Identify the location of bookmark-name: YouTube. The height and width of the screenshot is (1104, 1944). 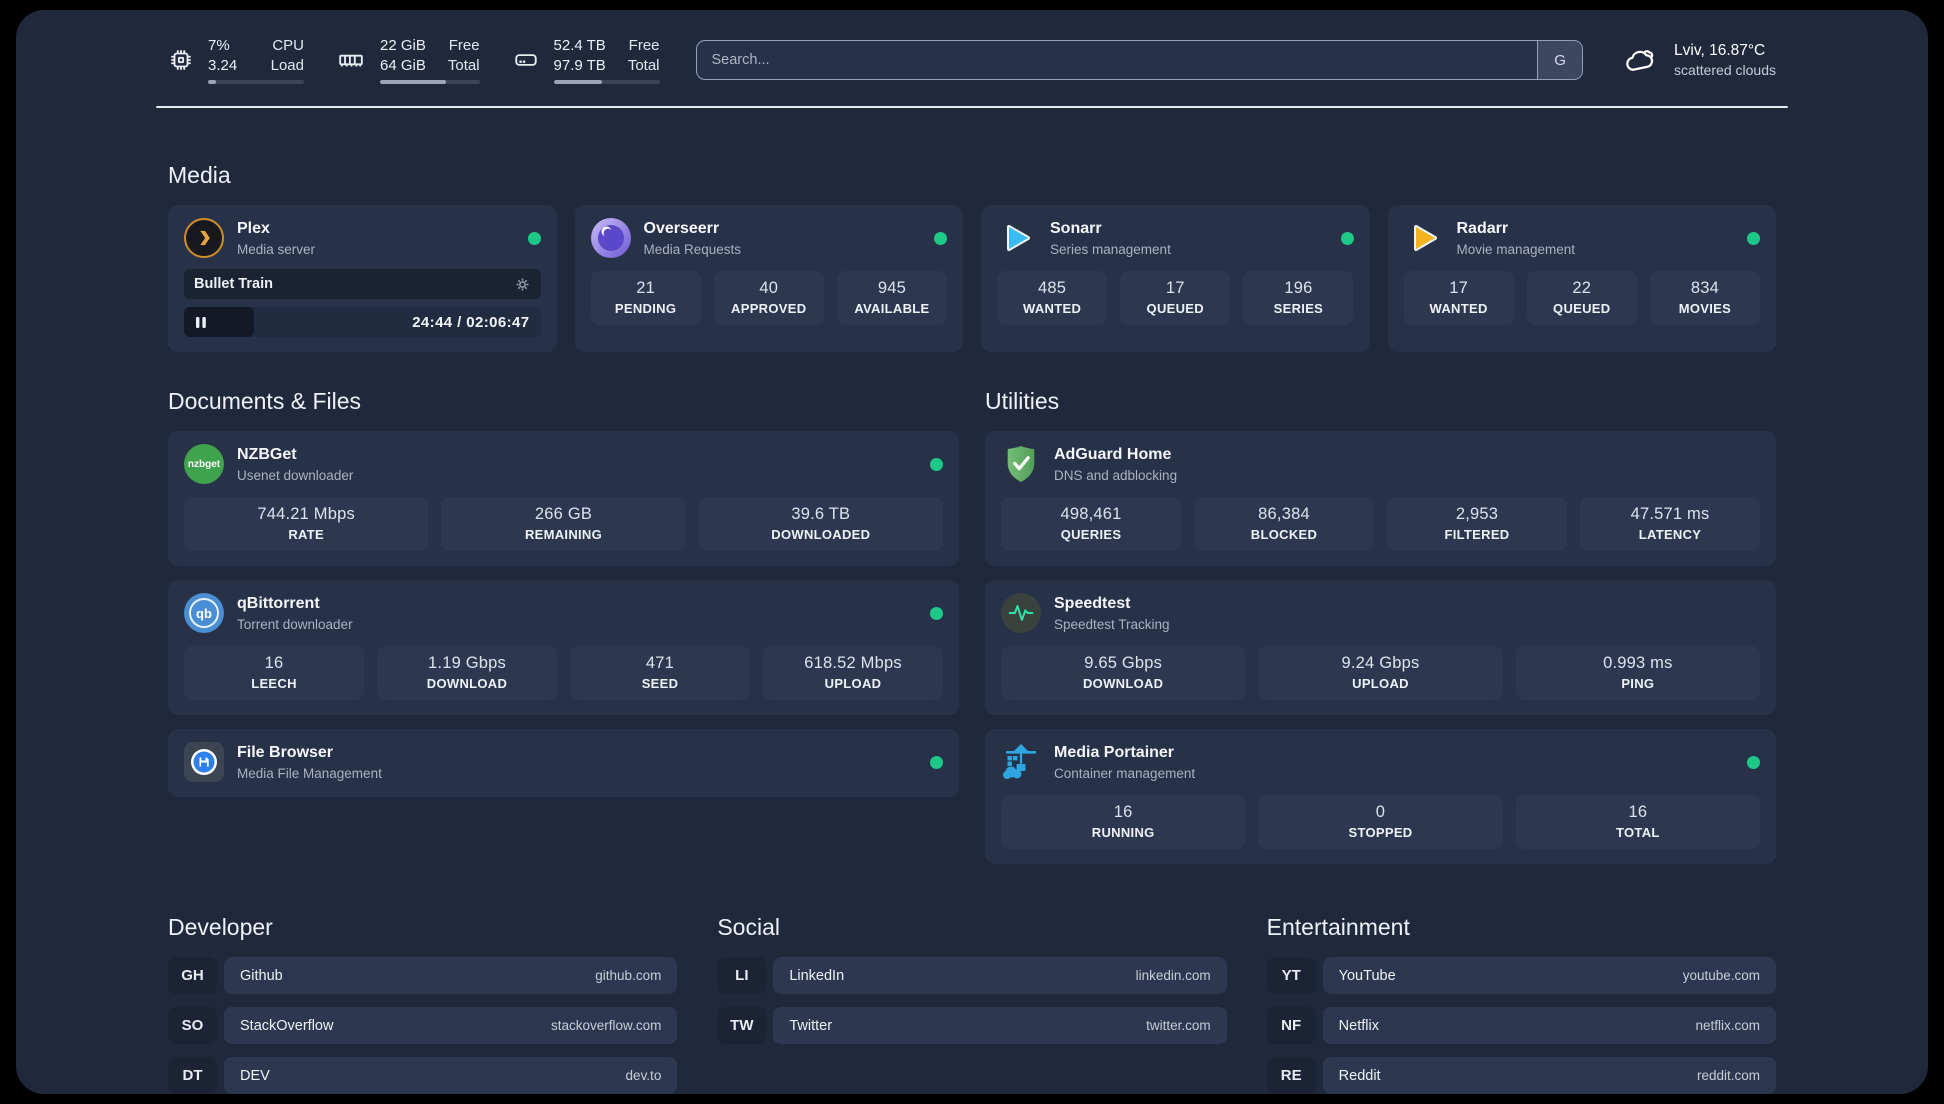
(1367, 975).